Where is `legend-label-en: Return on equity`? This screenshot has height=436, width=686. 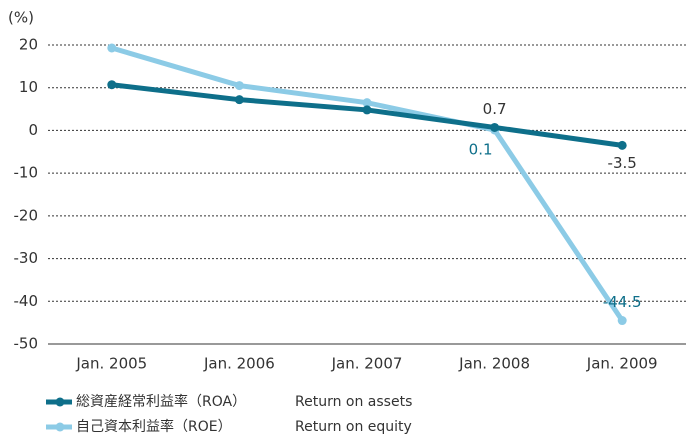
legend-label-en: Return on equity is located at coordinates (353, 427).